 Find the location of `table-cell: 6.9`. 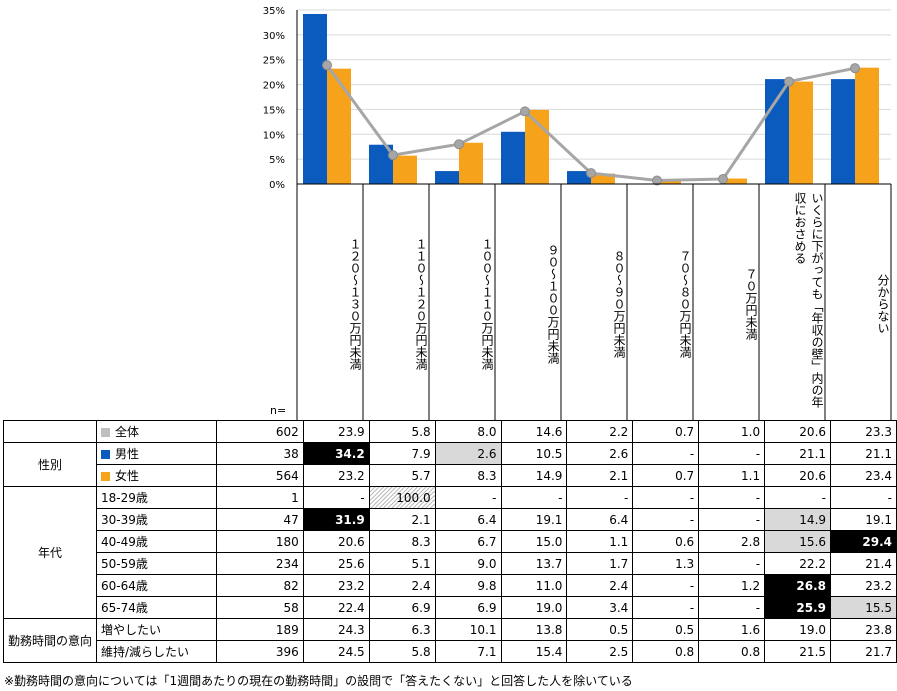

table-cell: 6.9 is located at coordinates (402, 607).